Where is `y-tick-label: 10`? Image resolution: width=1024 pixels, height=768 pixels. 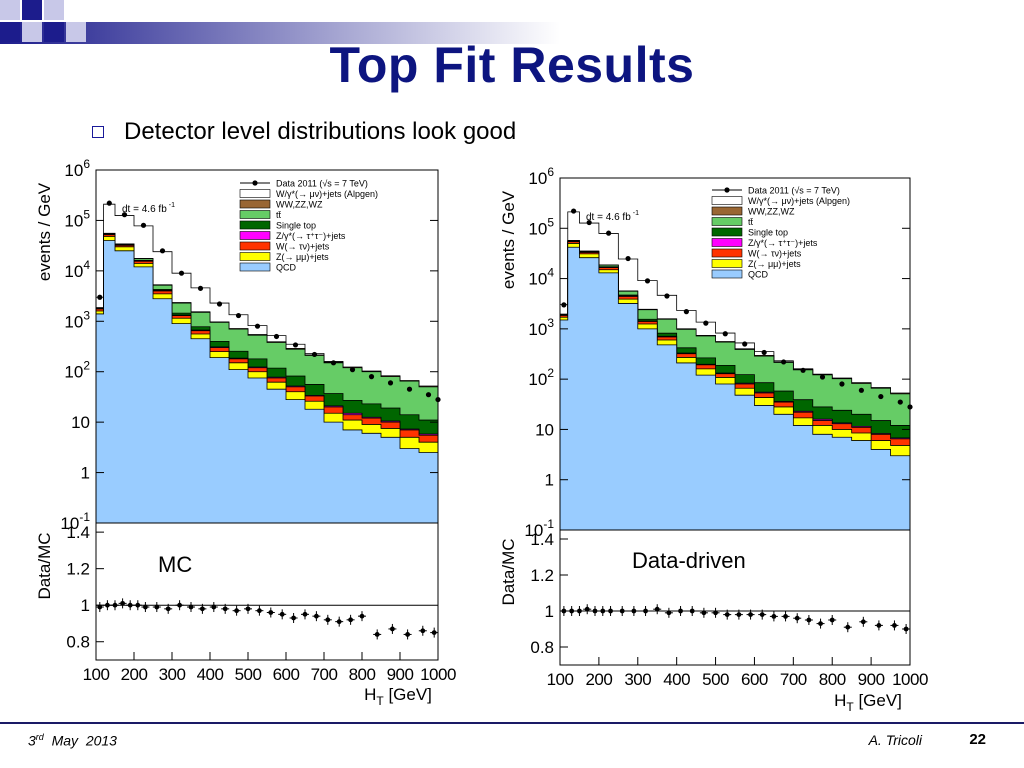 y-tick-label: 10 is located at coordinates (544, 429).